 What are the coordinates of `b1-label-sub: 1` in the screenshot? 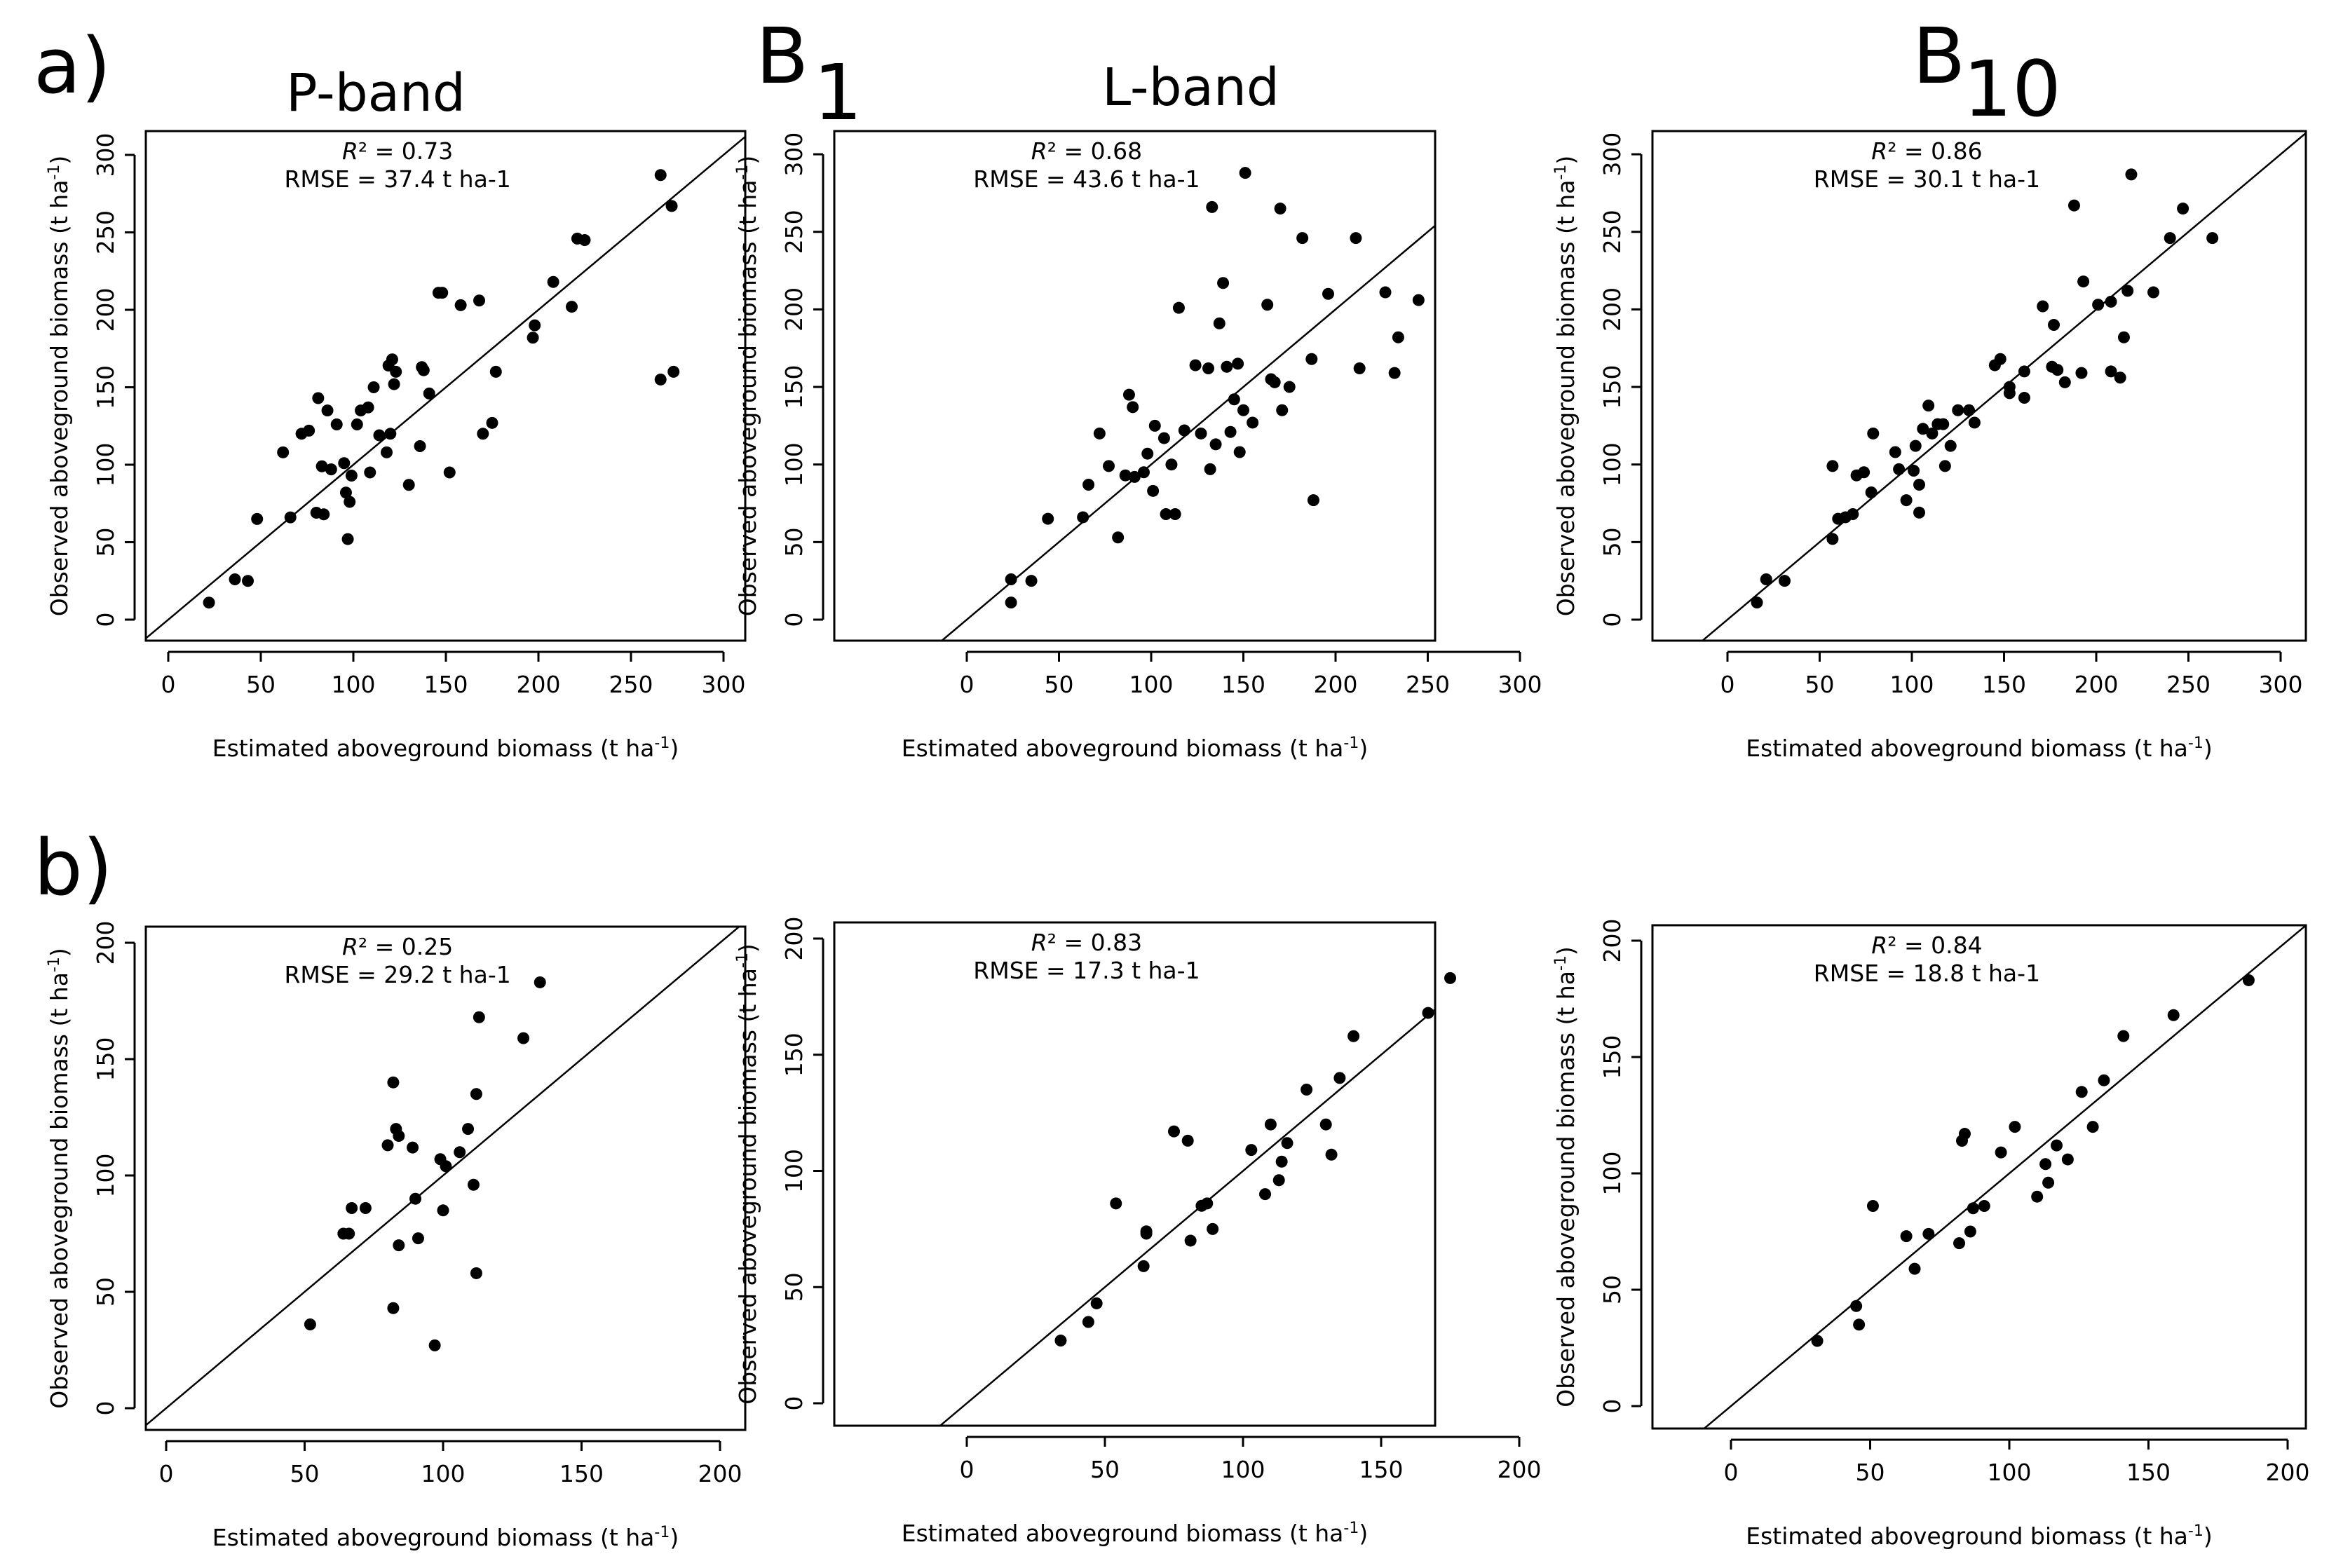 It's located at (837, 92).